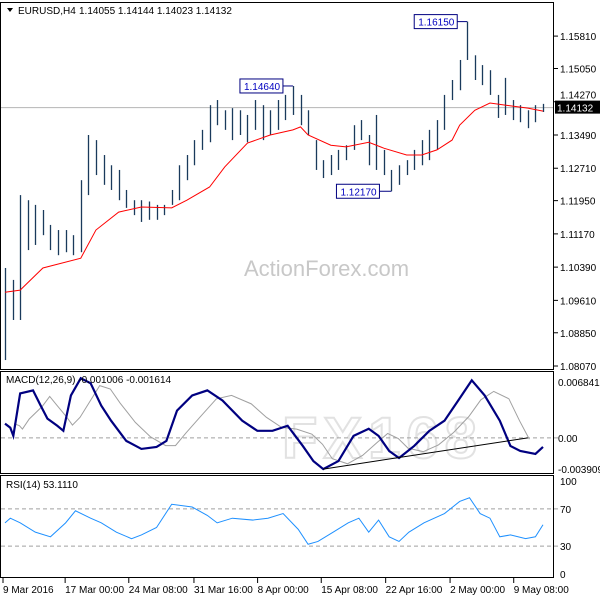  Describe the element at coordinates (477, 590) in the screenshot. I see `time-tick-label: 2 May 00:00` at that location.